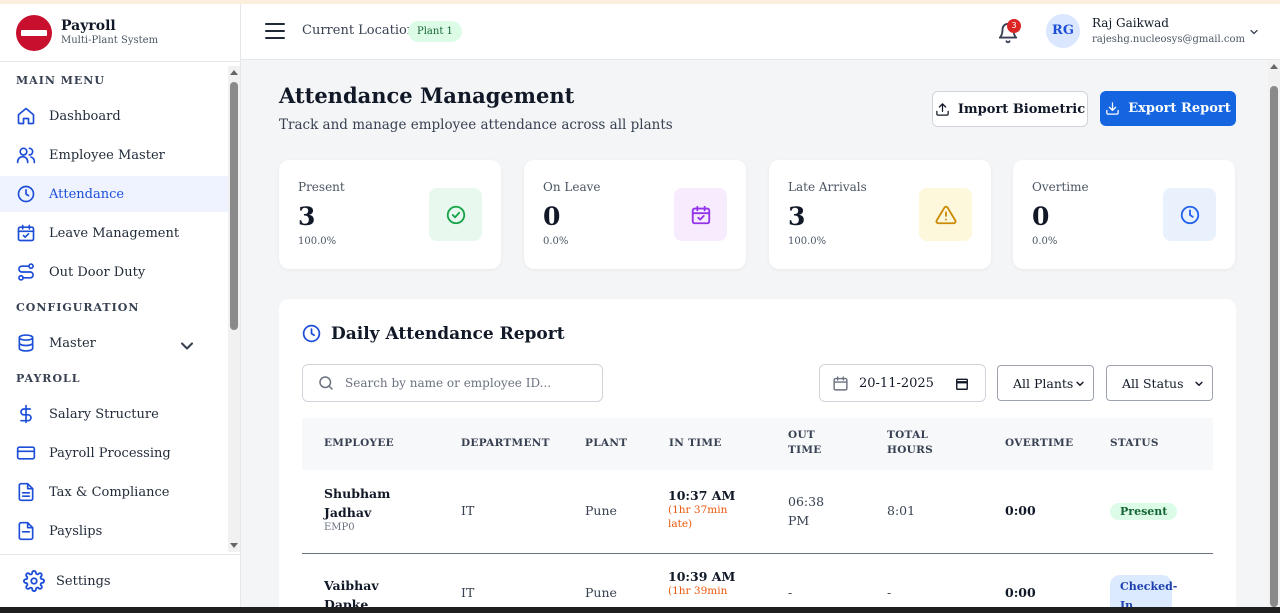 This screenshot has width=1280, height=613. I want to click on status-badge: Checked-In, so click(1143, 594).